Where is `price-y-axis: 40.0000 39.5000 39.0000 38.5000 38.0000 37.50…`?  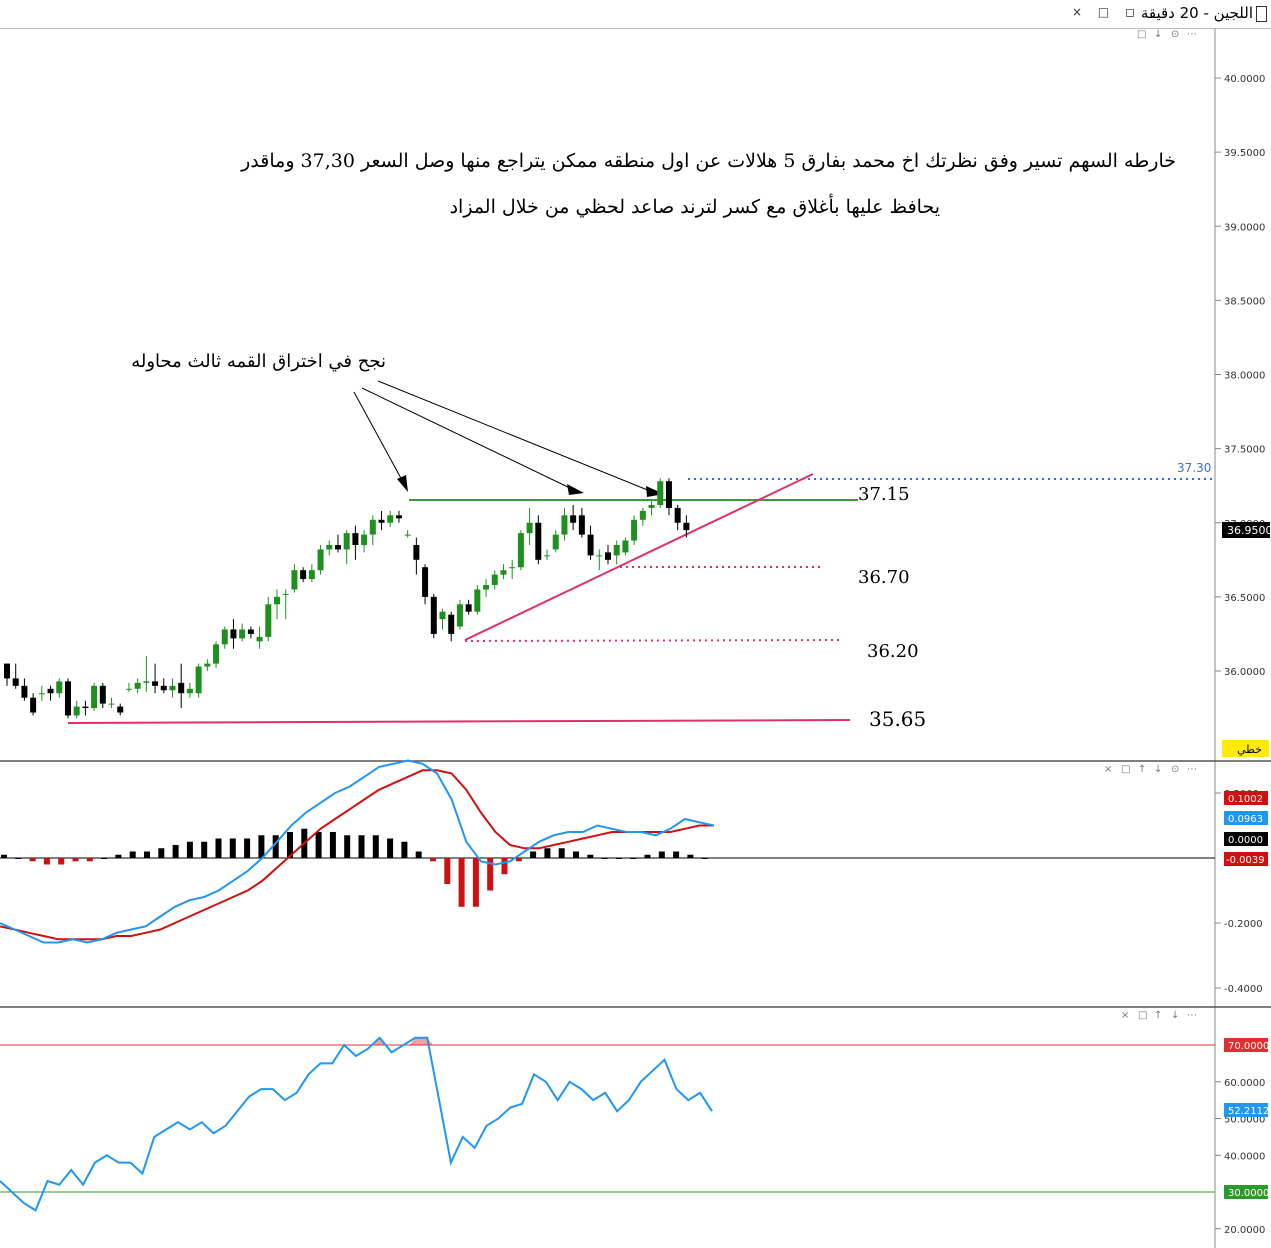 price-y-axis: 40.0000 39.5000 39.0000 38.5000 38.0000 37.50… is located at coordinates (1240, 376).